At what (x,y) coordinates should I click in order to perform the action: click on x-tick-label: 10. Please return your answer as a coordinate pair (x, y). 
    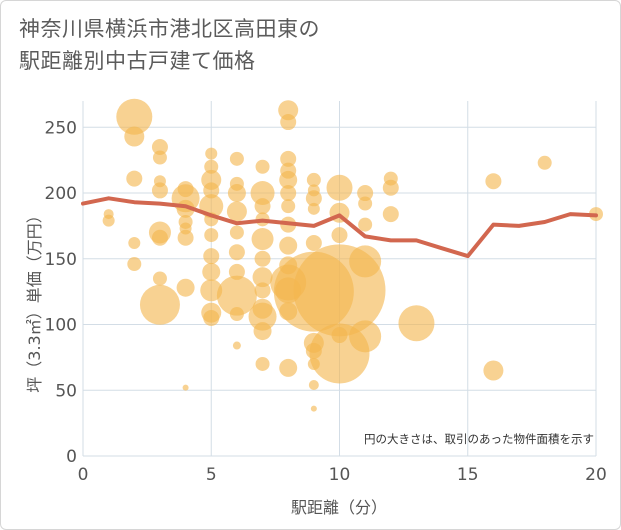
    Looking at the image, I should click on (340, 475).